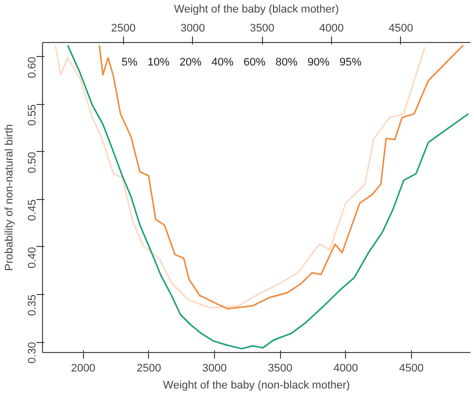 The width and height of the screenshot is (474, 394). I want to click on x2-tick-label: 3000, so click(192, 28).